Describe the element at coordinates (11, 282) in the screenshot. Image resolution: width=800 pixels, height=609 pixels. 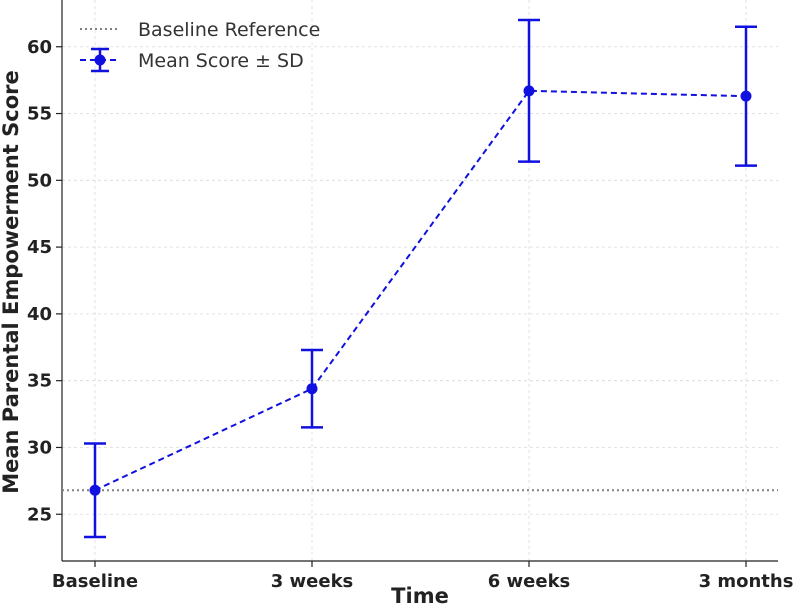
I see `y-axis-title: Mean Parental Empowerment Score` at that location.